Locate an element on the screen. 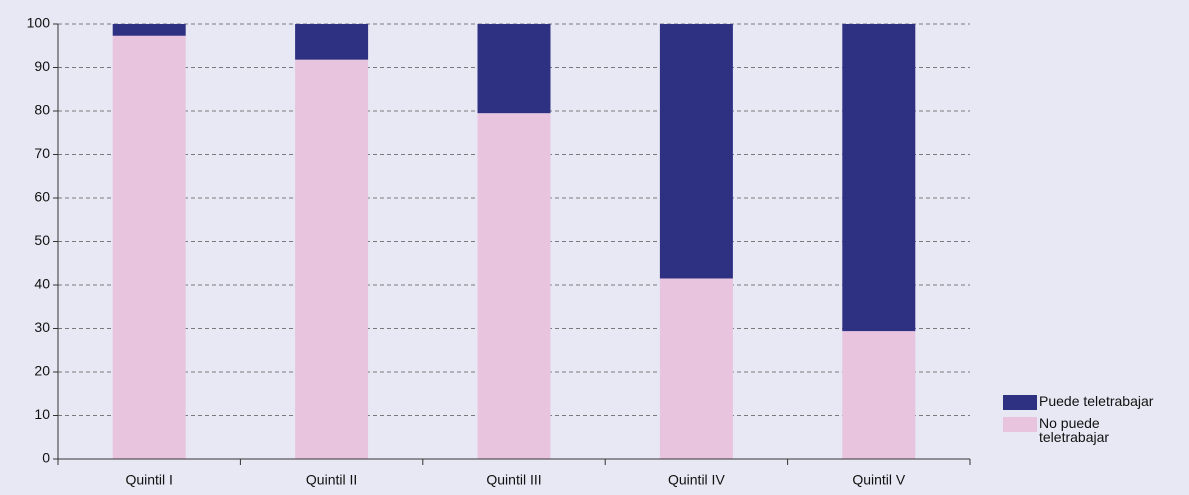 The image size is (1189, 495). y-tick-label: 30 is located at coordinates (42, 327).